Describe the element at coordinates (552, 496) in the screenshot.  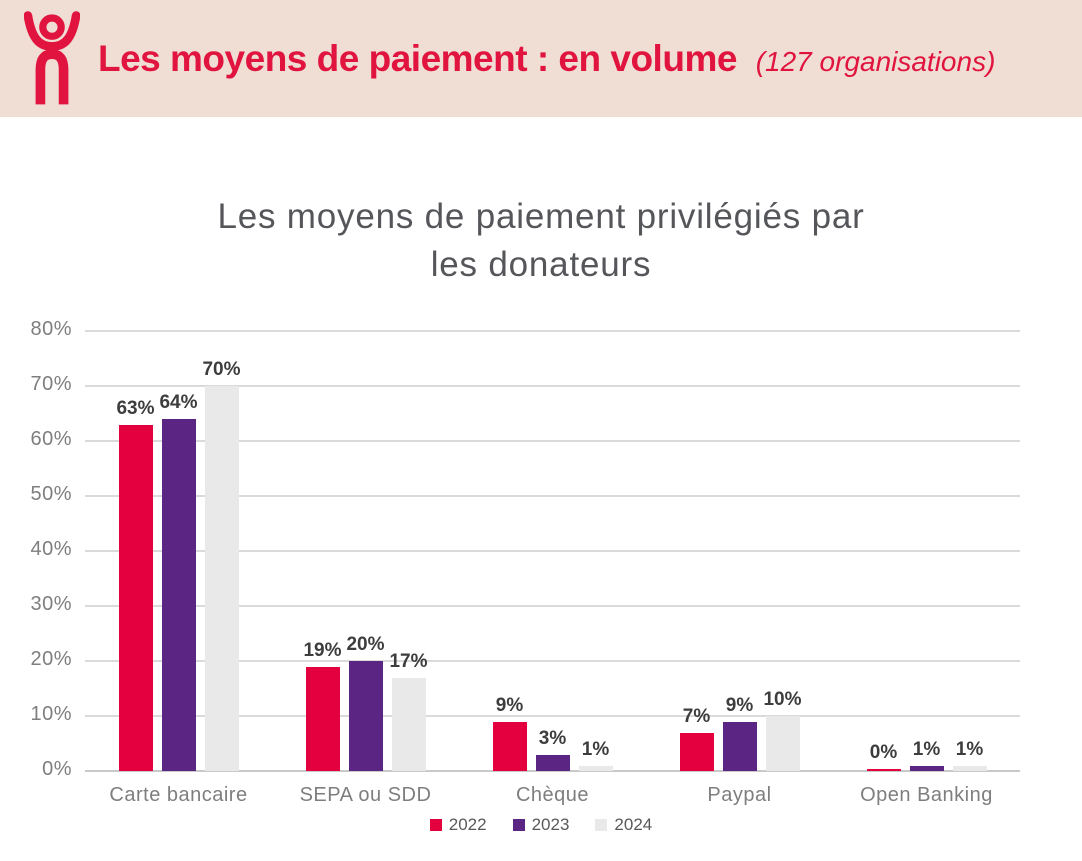
I see `gridline-50%` at that location.